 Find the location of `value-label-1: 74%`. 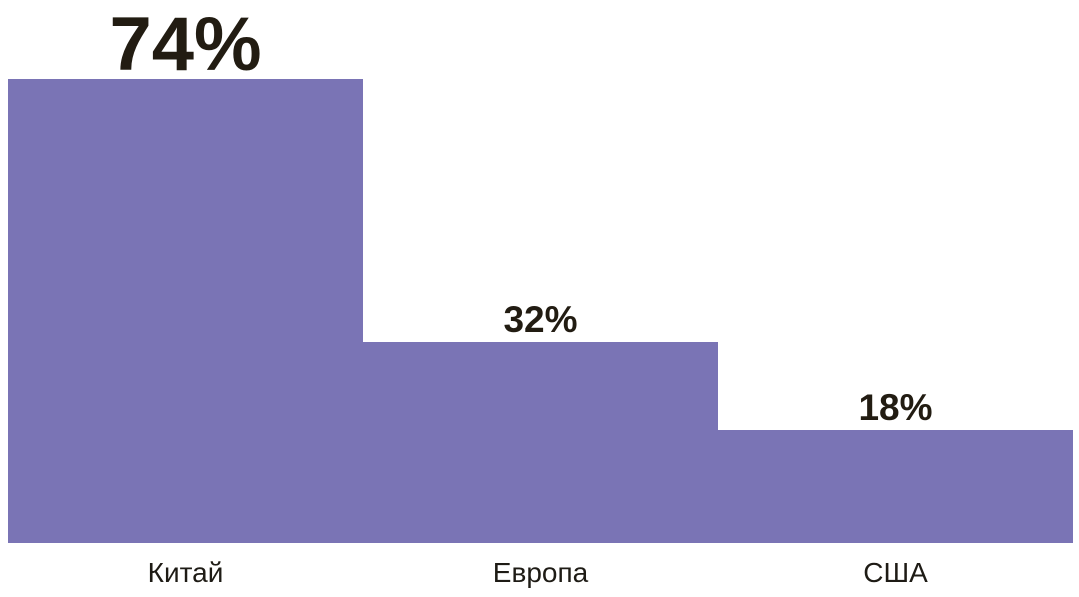

value-label-1: 74% is located at coordinates (185, 44).